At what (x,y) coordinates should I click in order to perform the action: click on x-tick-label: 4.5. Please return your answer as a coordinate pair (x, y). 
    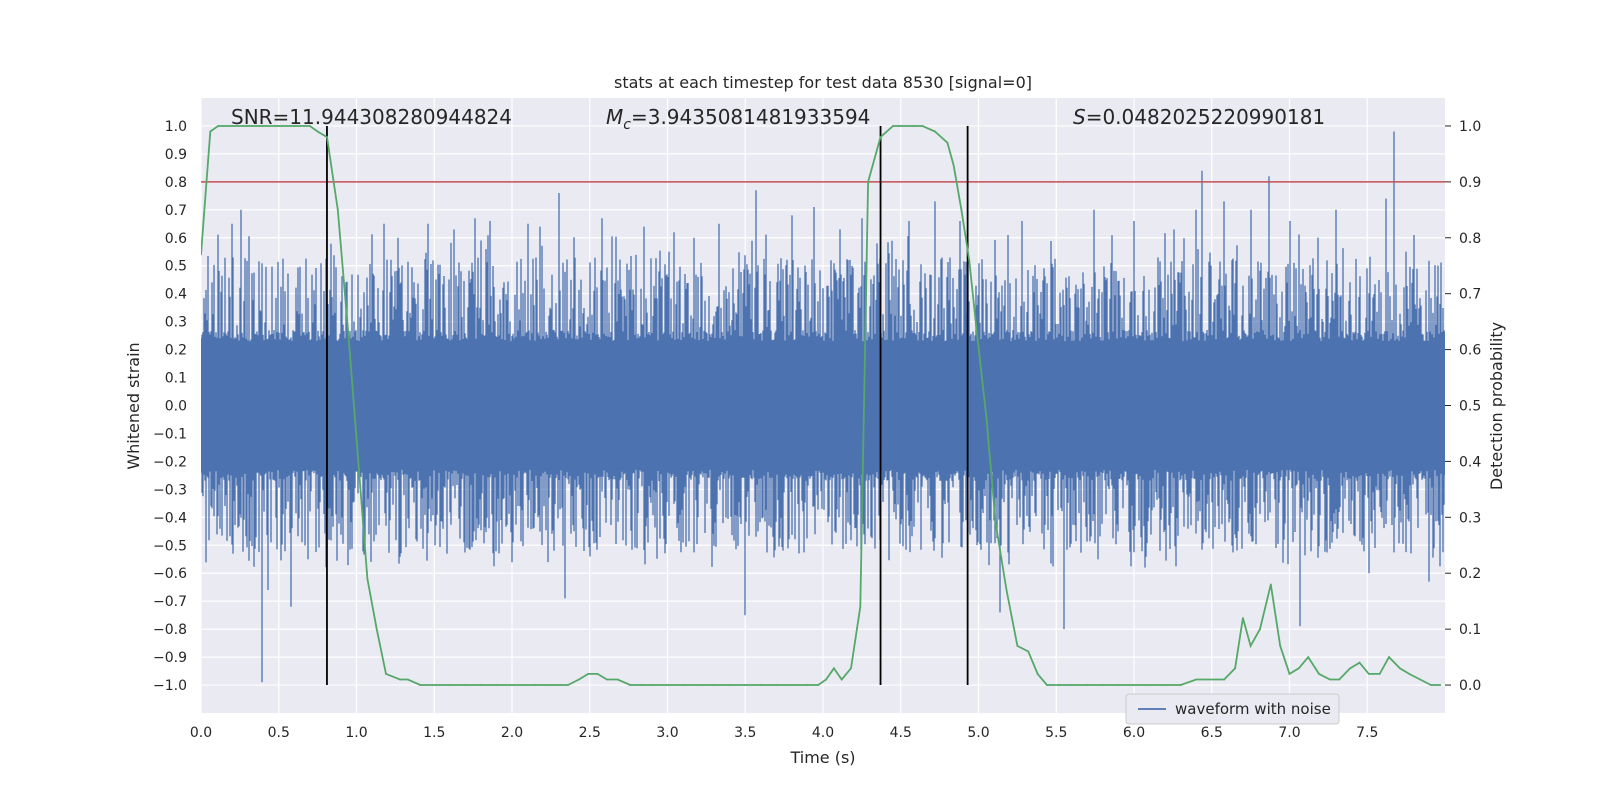
    Looking at the image, I should click on (901, 733).